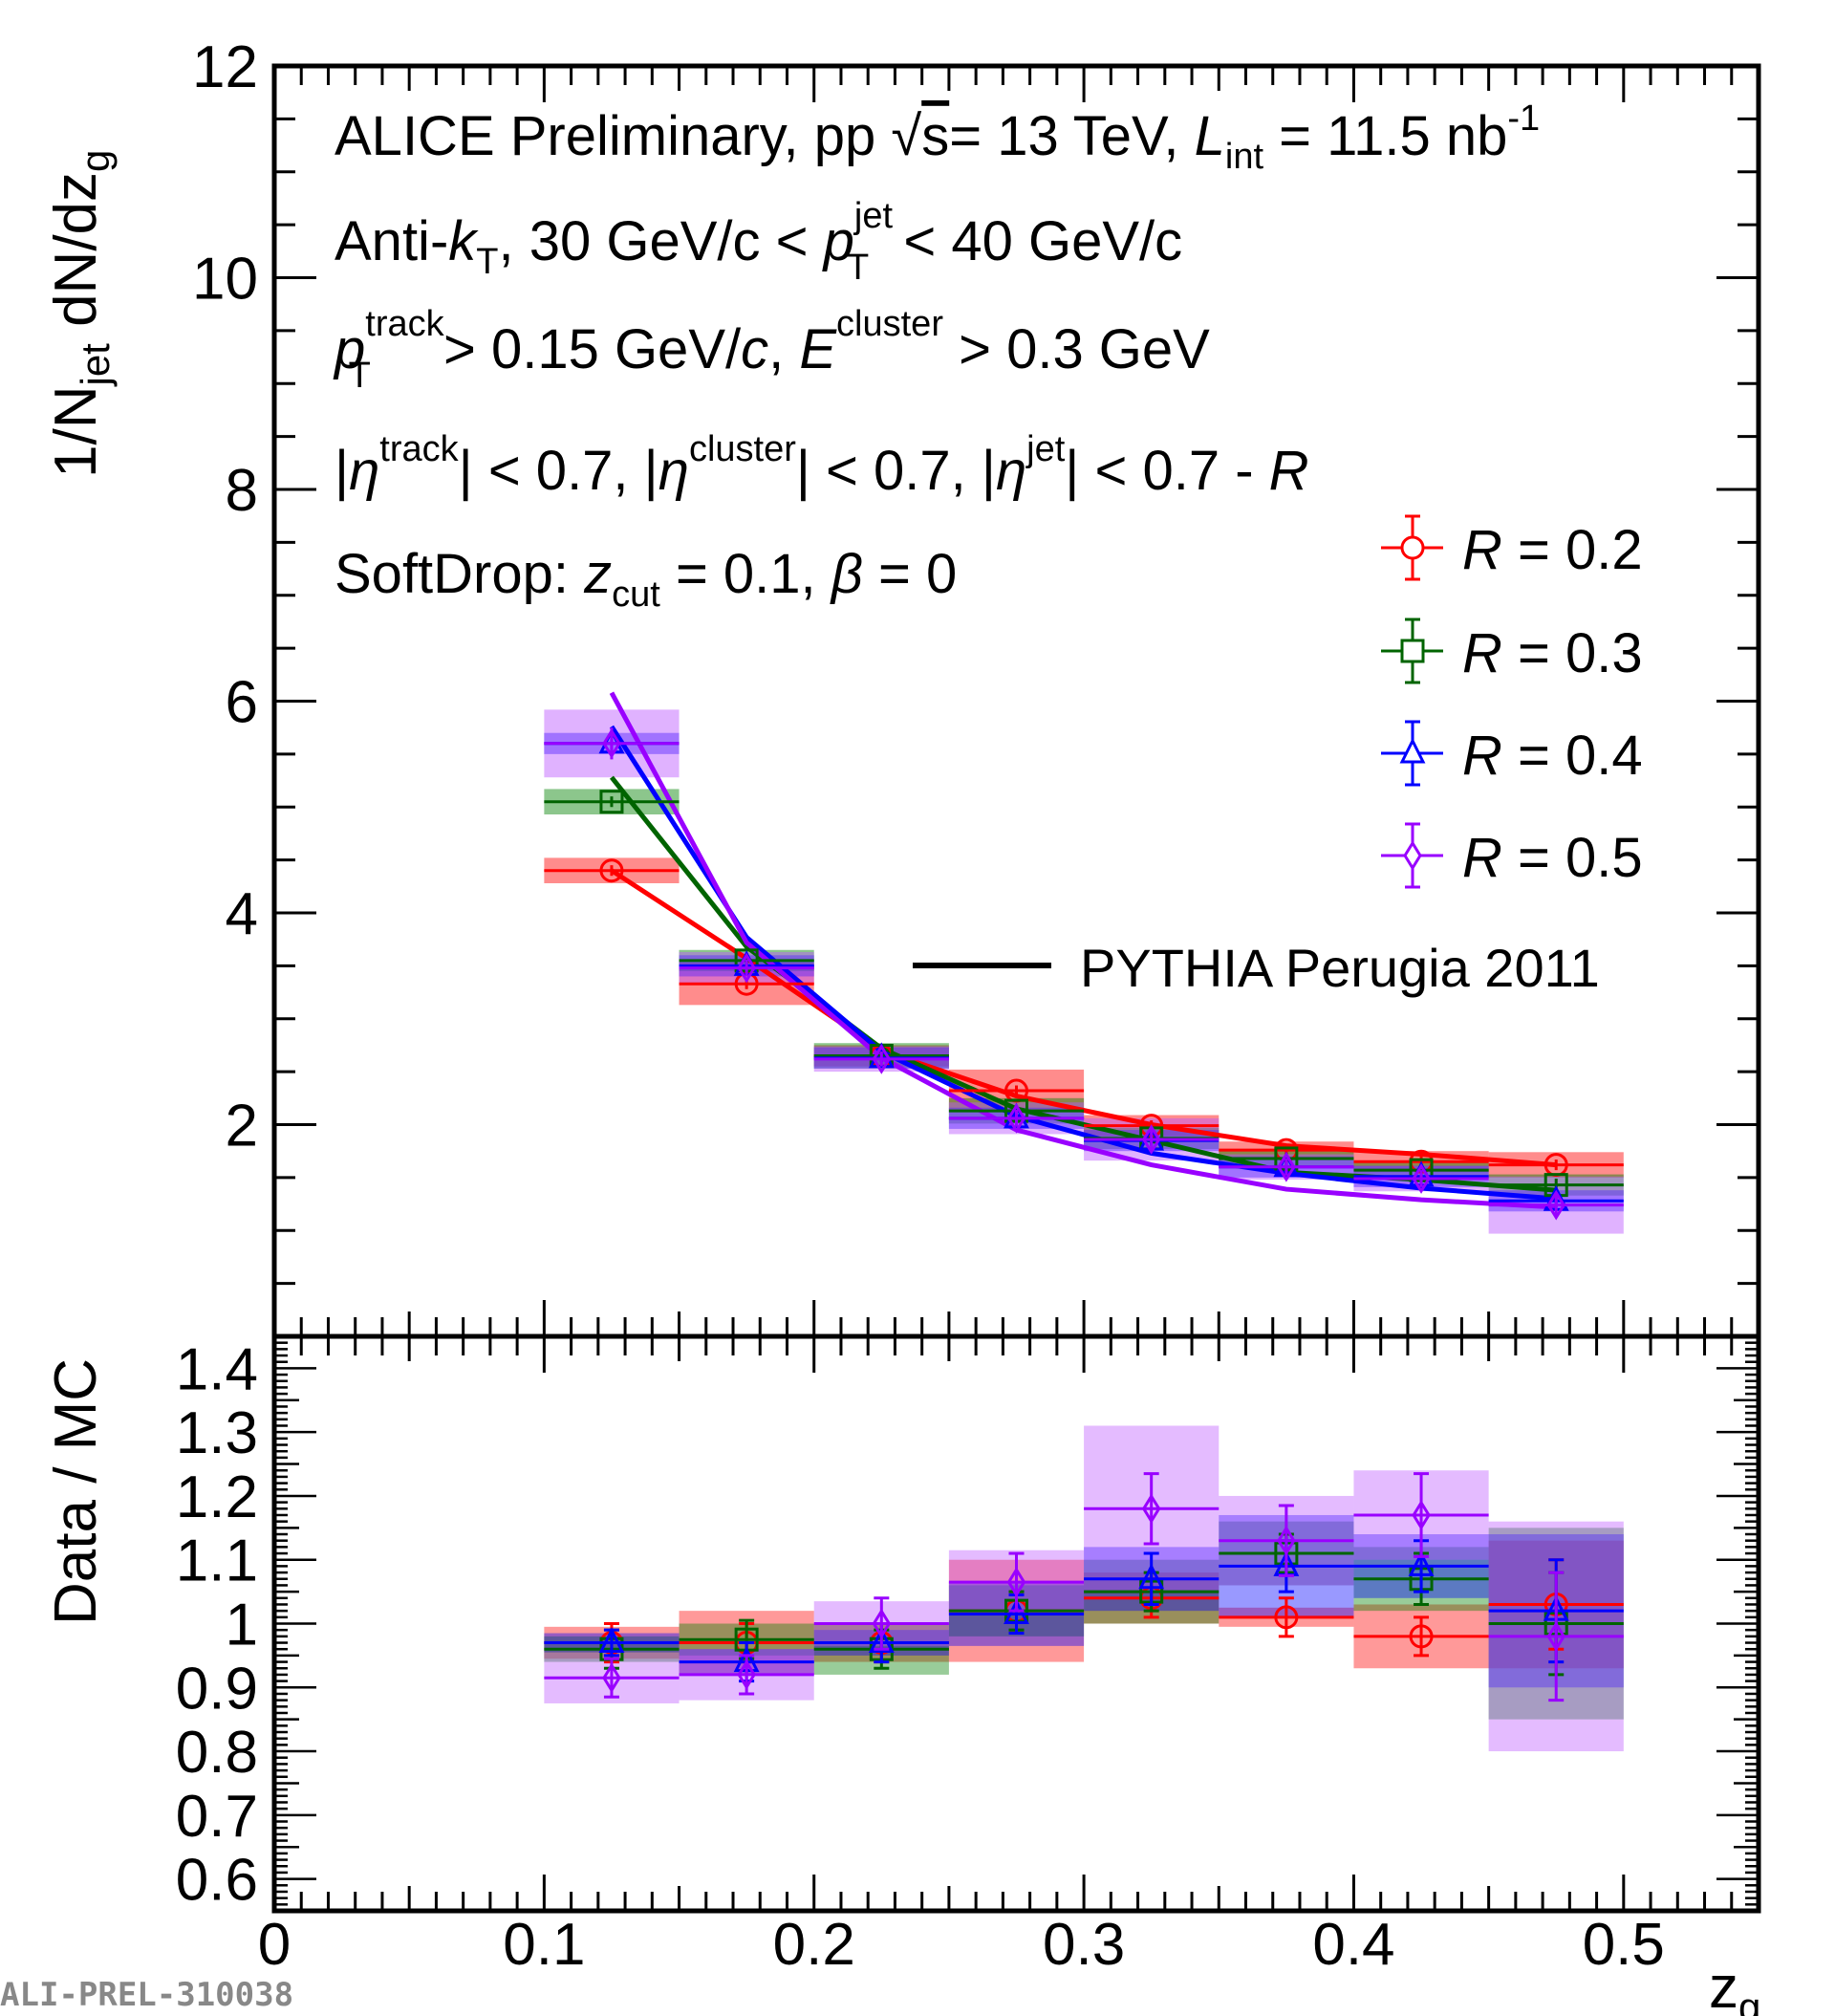 This screenshot has width=1835, height=2016. Describe the element at coordinates (1084, 1945) in the screenshot. I see `x-tick-label: 0.3` at that location.